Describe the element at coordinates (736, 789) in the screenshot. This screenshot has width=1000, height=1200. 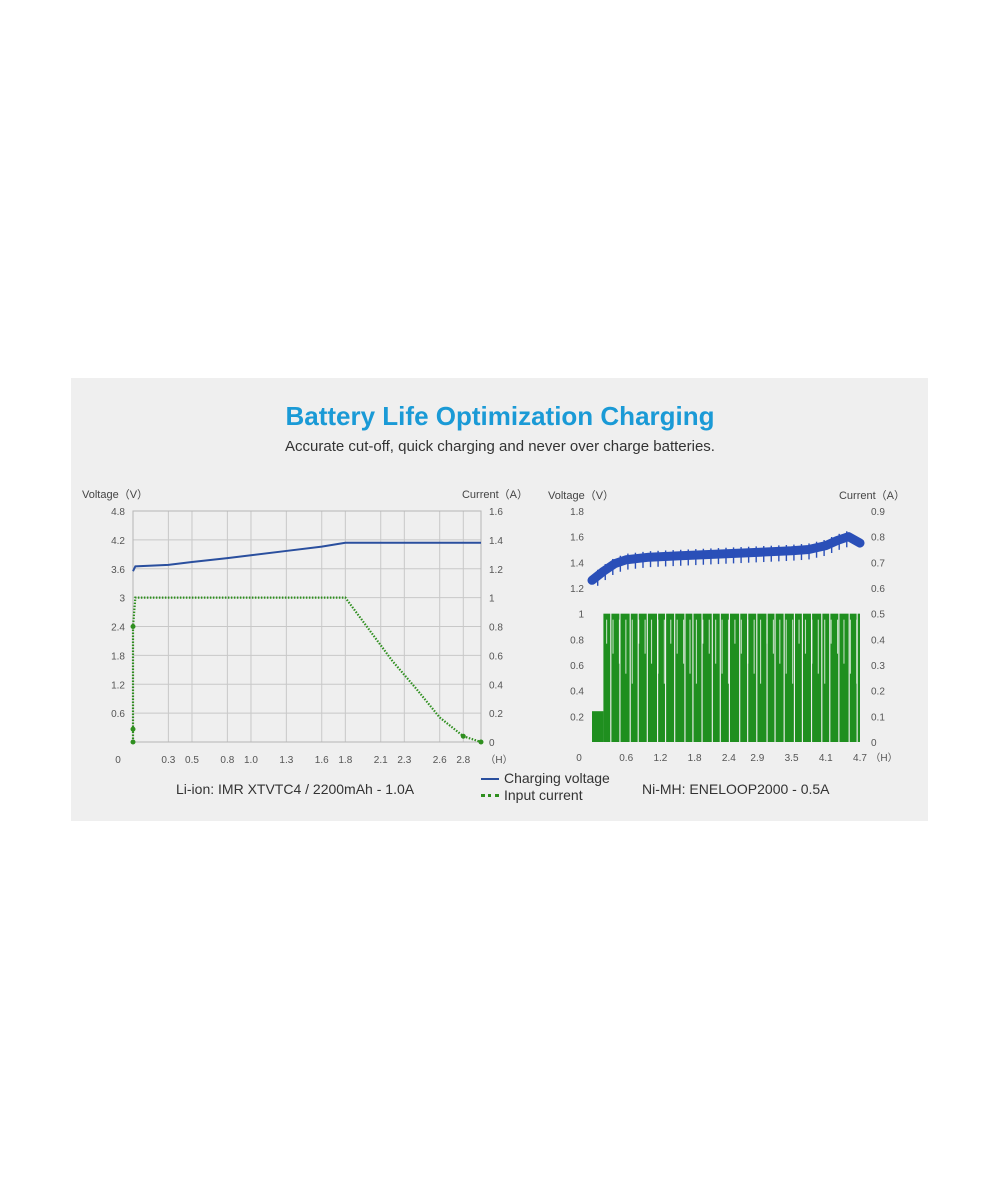
I see `ni-mh-caption: Ni-MH: ENELOOP2000 - 0.5A` at that location.